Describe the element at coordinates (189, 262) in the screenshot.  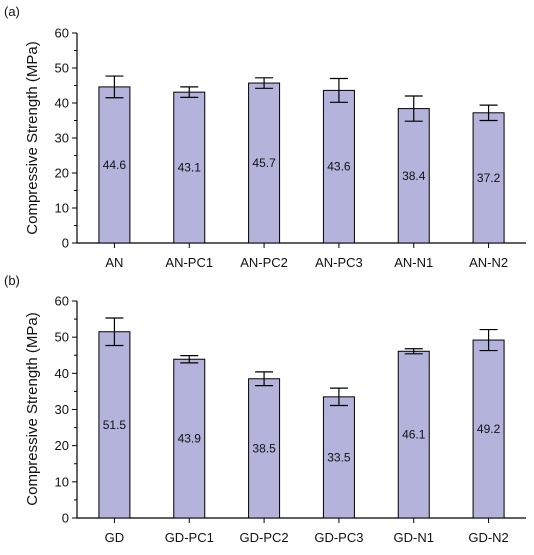
I see `x-tick-label: AN-PC1` at that location.